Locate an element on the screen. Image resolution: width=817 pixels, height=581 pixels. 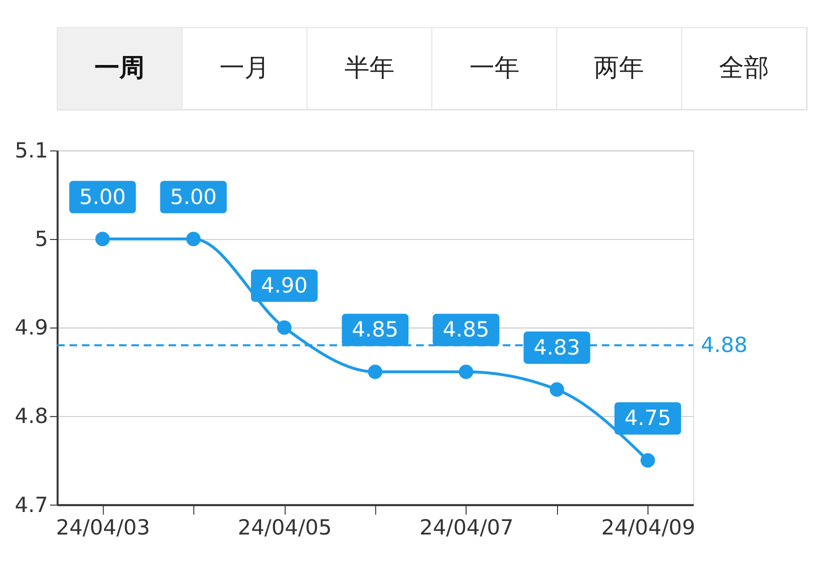
y-tick-label: 4.7 is located at coordinates (31, 504).